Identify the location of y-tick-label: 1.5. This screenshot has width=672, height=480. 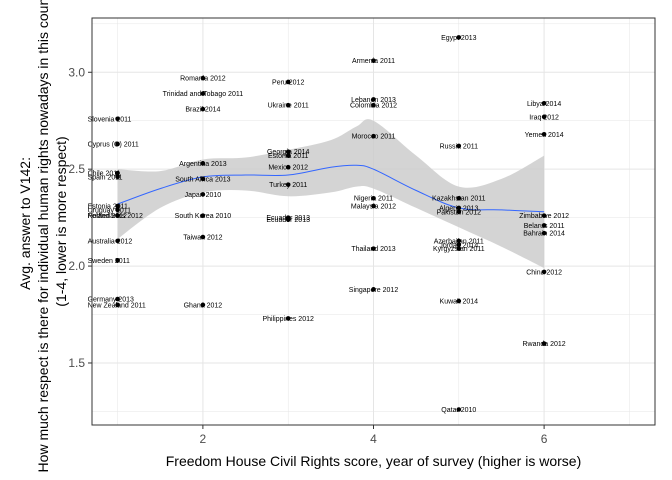
(76, 363).